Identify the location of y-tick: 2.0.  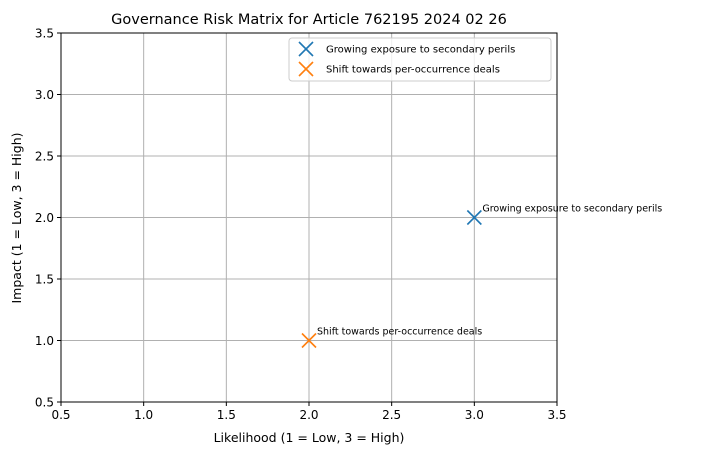
(48, 218).